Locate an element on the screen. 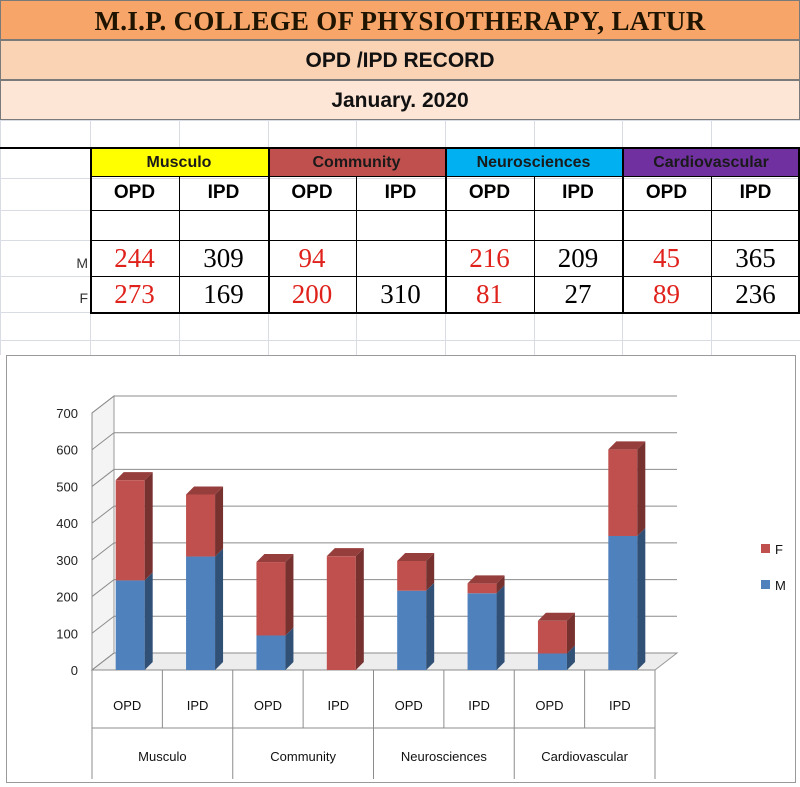  value-m-community-opd: 94 is located at coordinates (312, 258).